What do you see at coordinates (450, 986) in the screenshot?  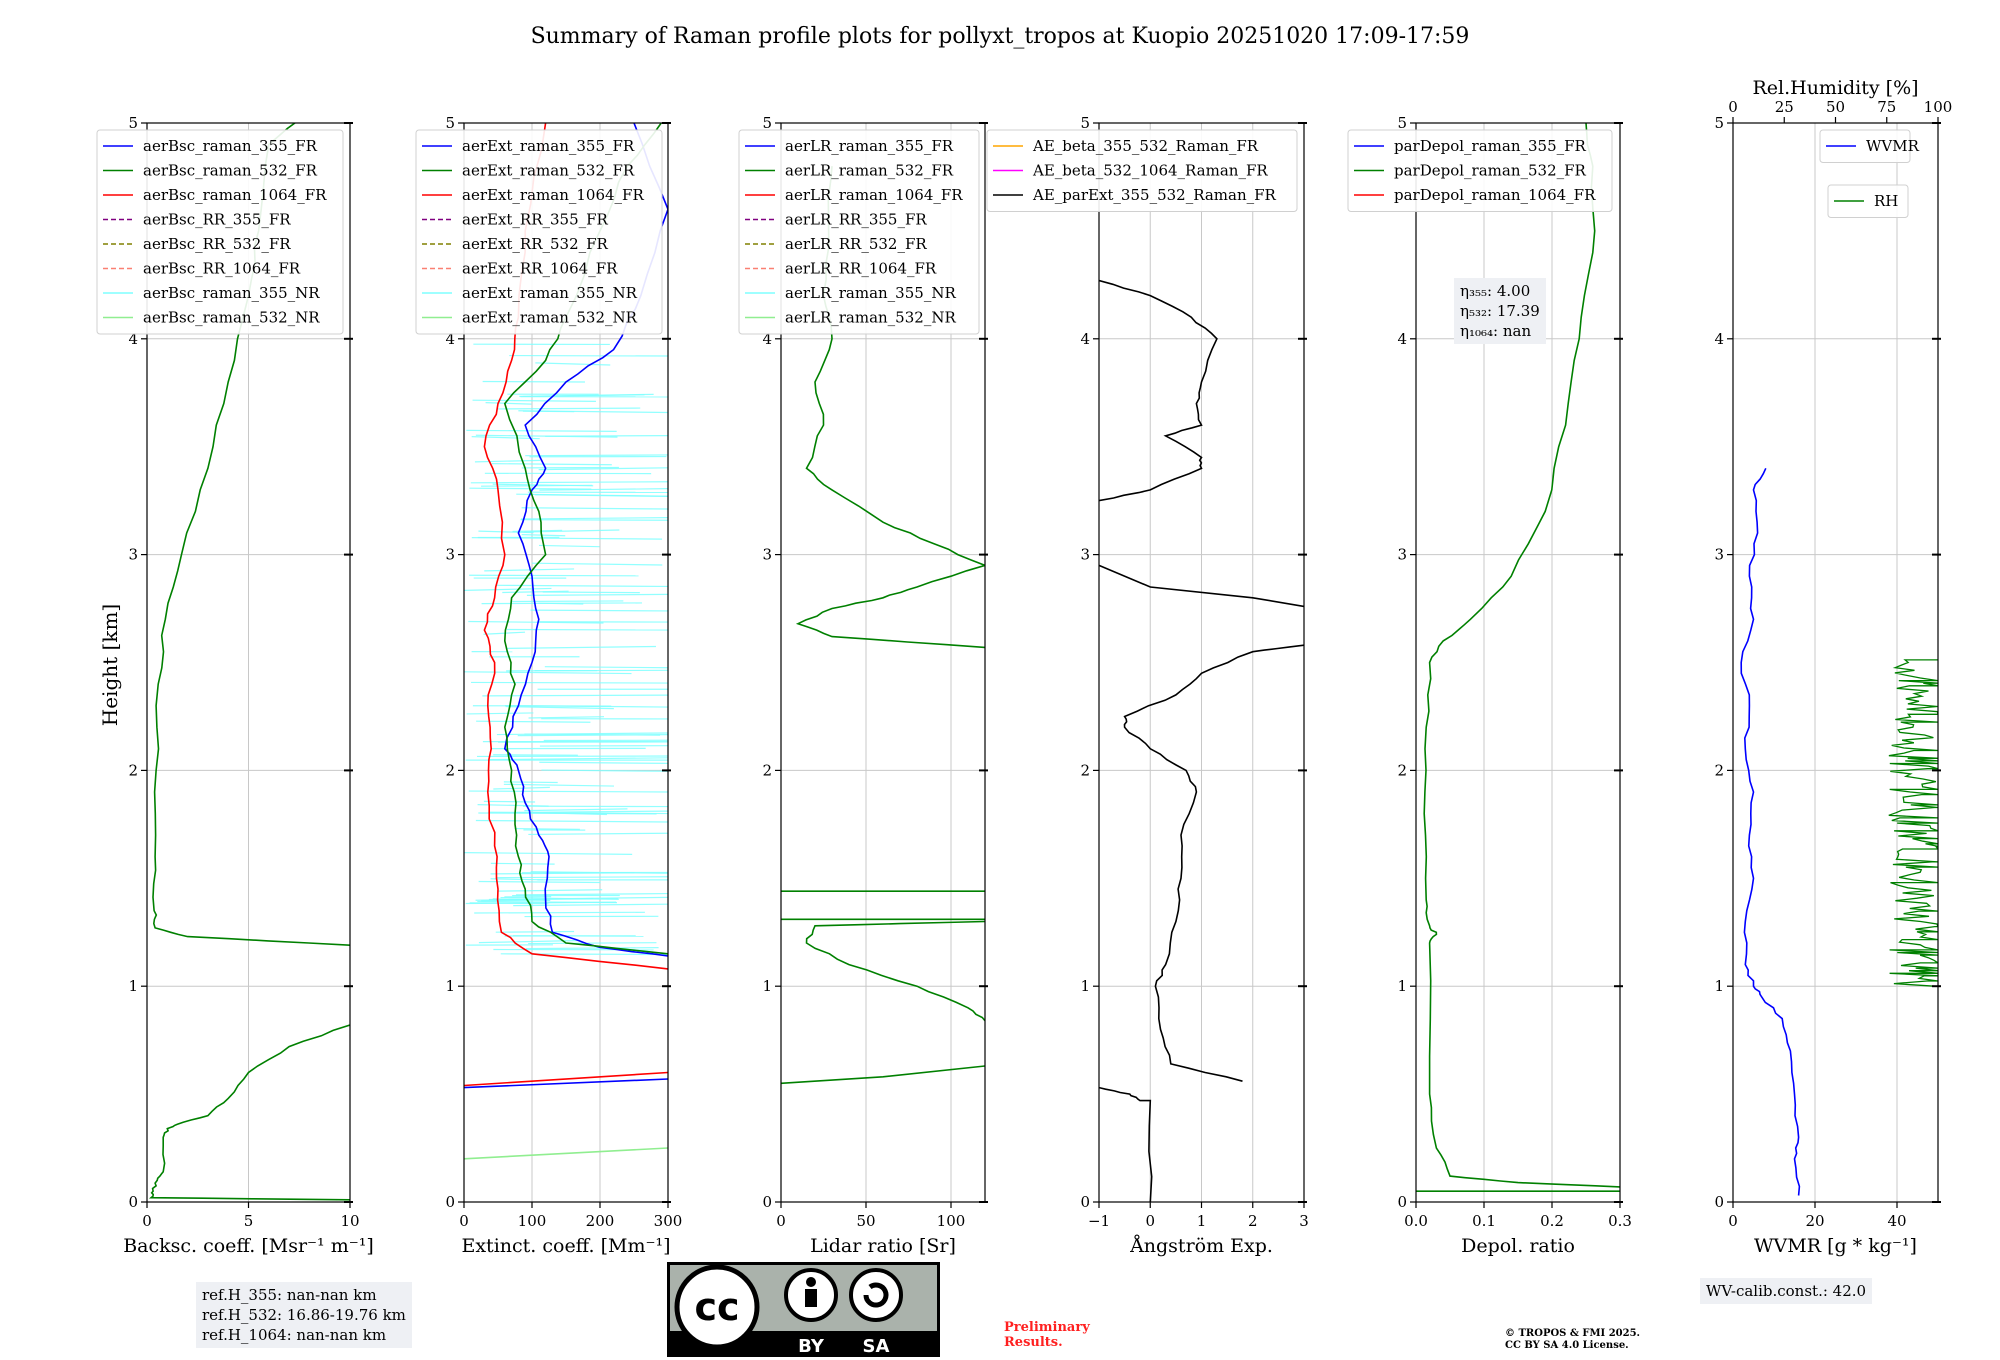 I see `y-tick-label: 1` at bounding box center [450, 986].